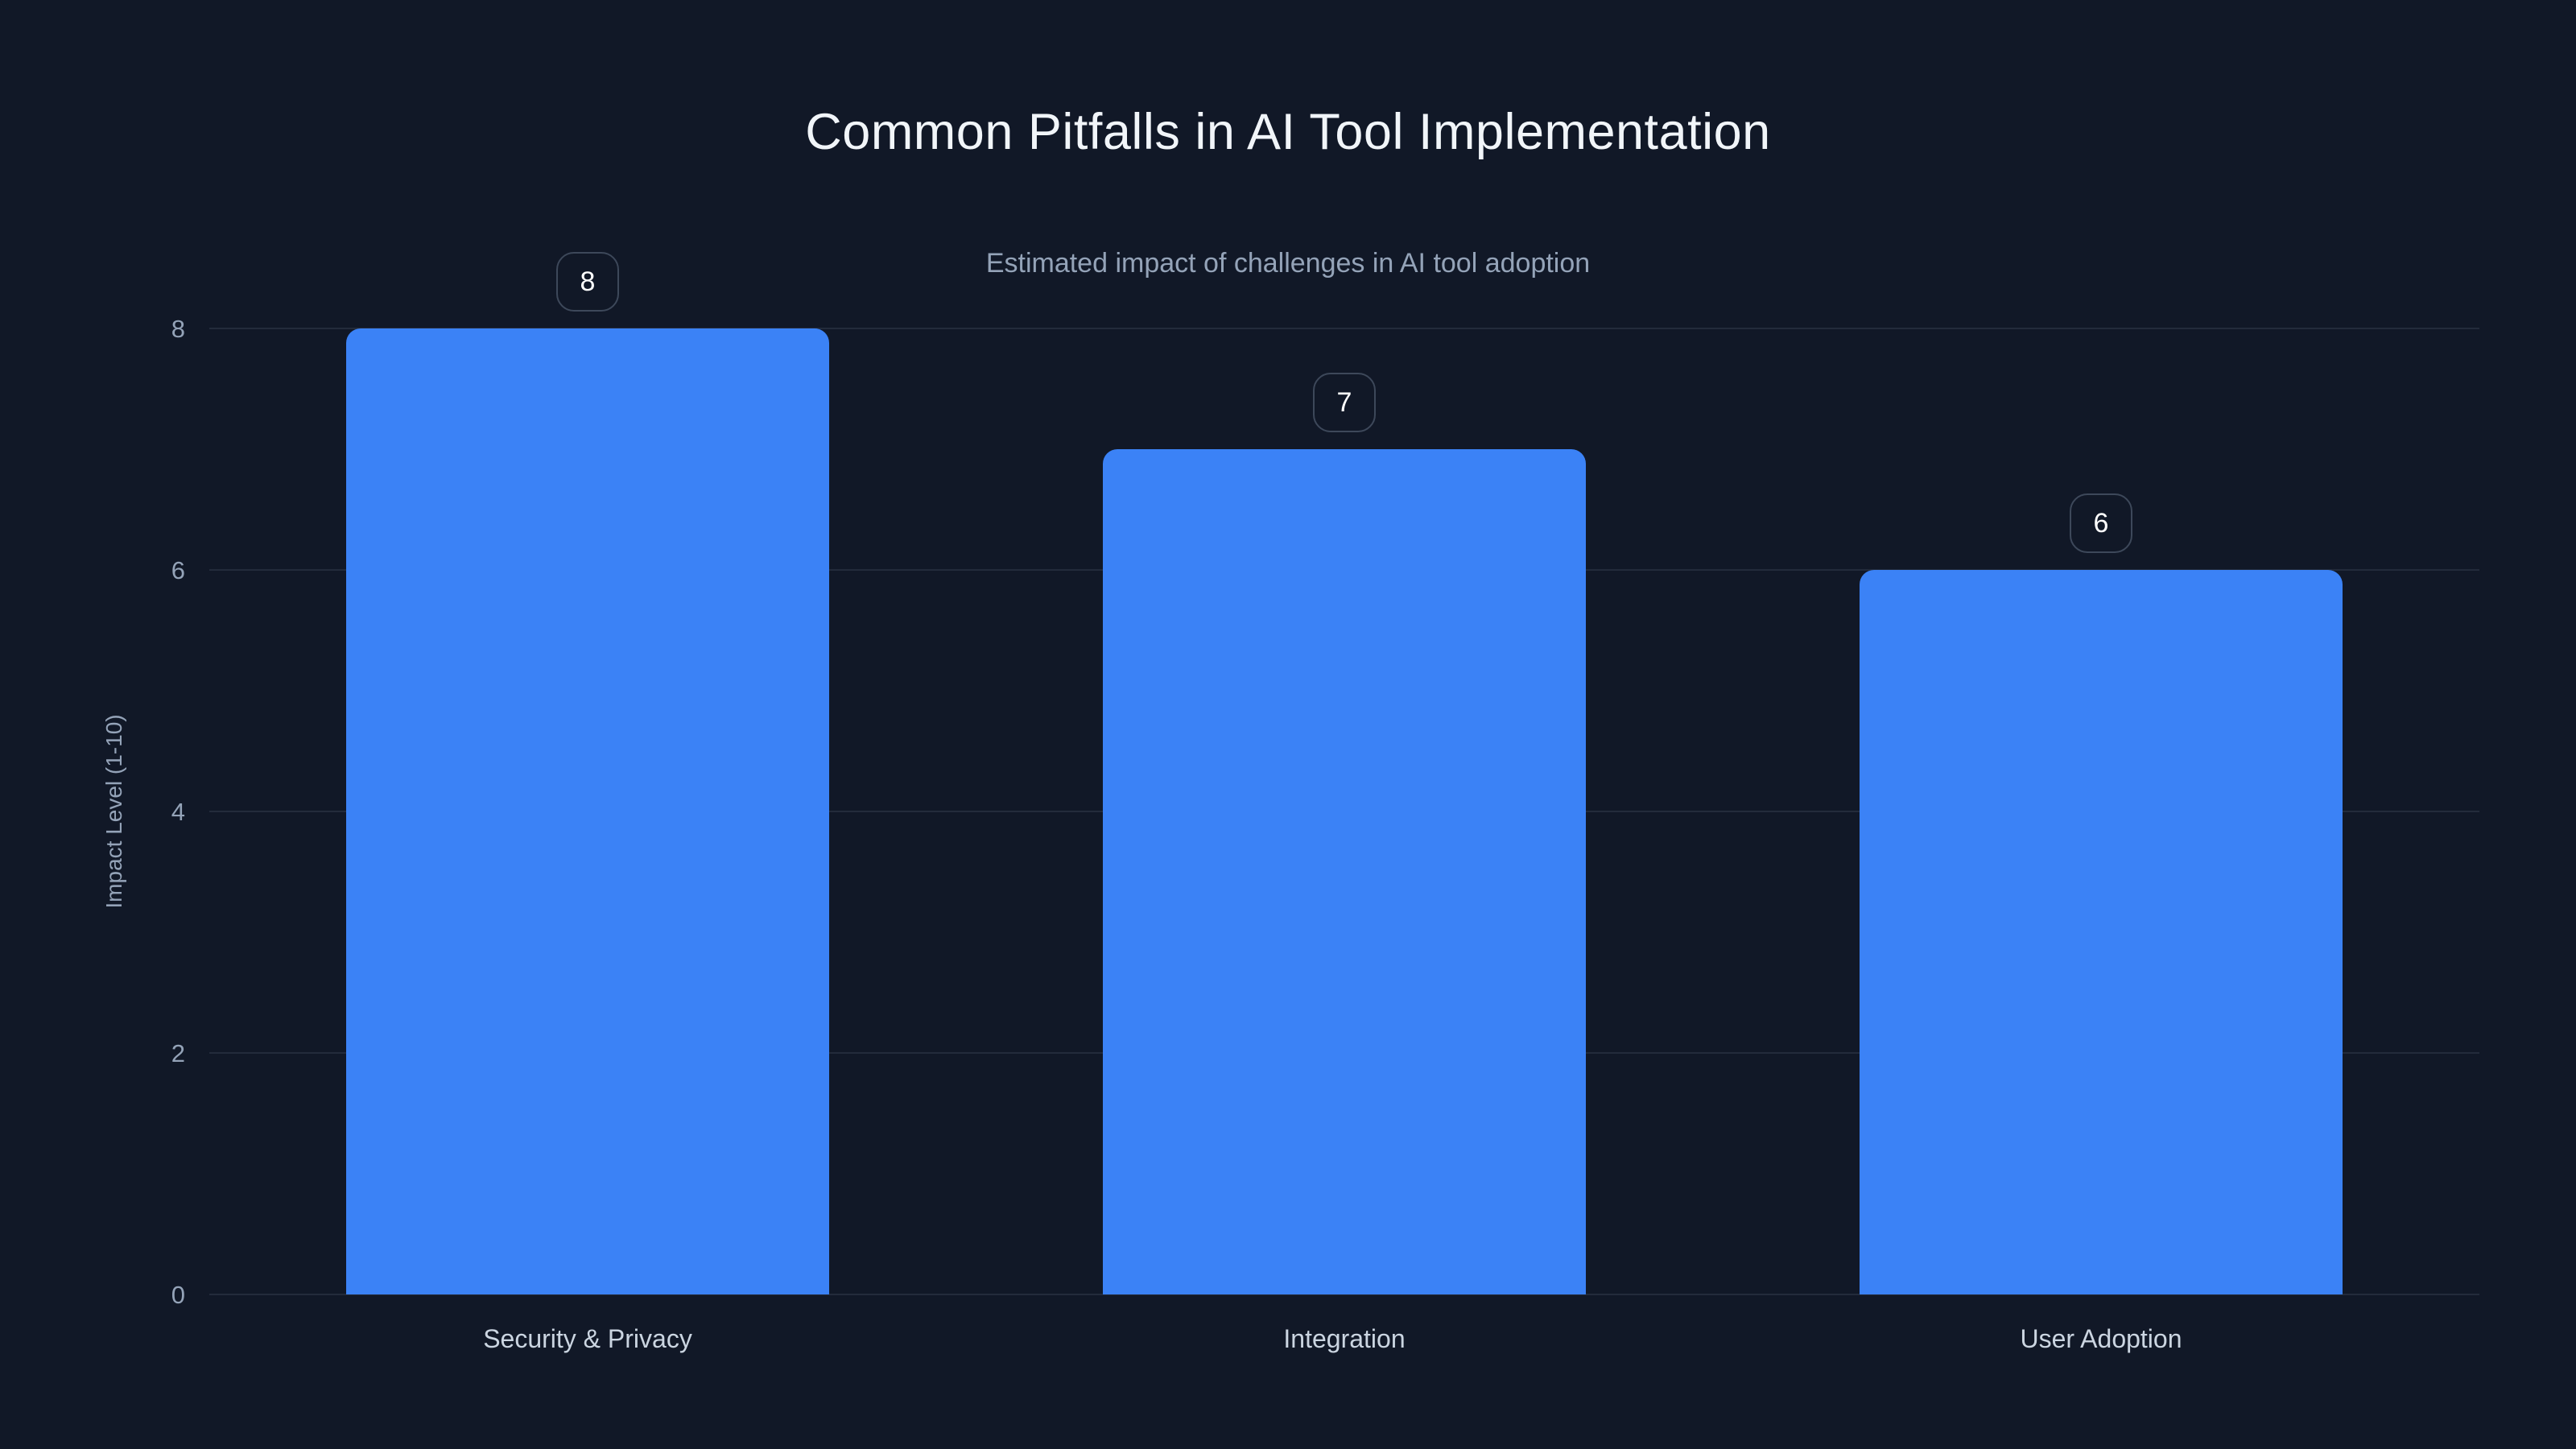 Image resolution: width=2576 pixels, height=1449 pixels. What do you see at coordinates (178, 1294) in the screenshot?
I see `y-tick-label-0: 0` at bounding box center [178, 1294].